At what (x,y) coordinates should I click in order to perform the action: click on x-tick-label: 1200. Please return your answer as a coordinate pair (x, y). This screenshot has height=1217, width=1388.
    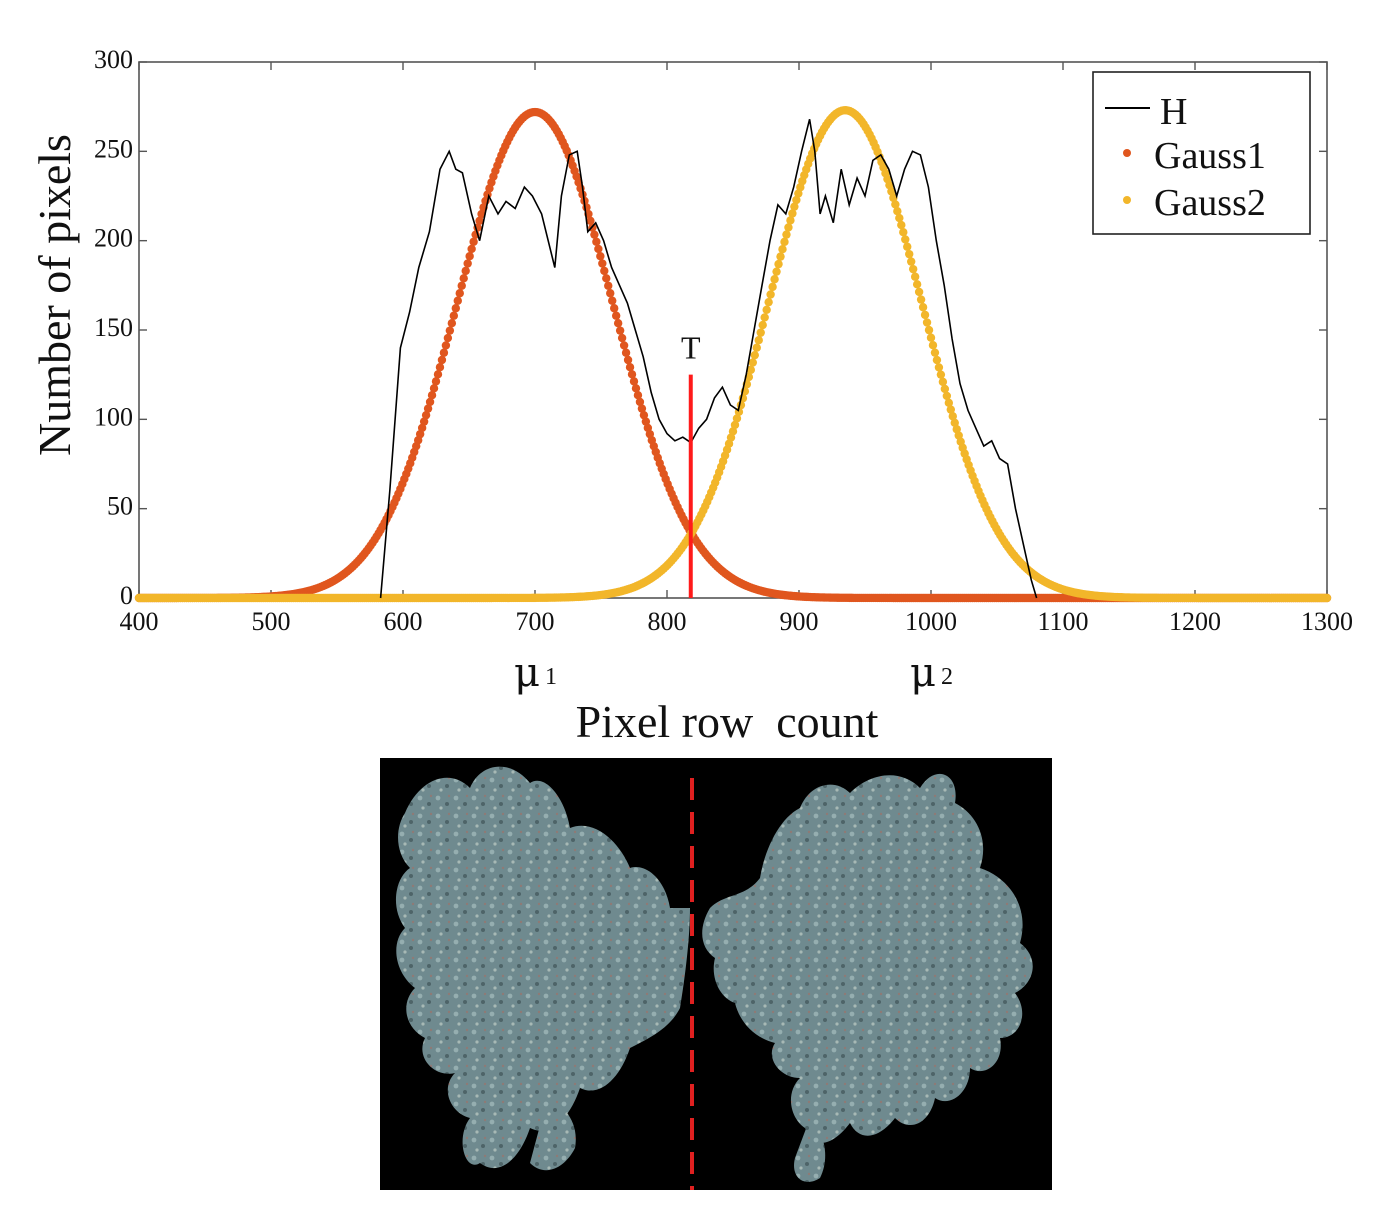
    Looking at the image, I should click on (1195, 621).